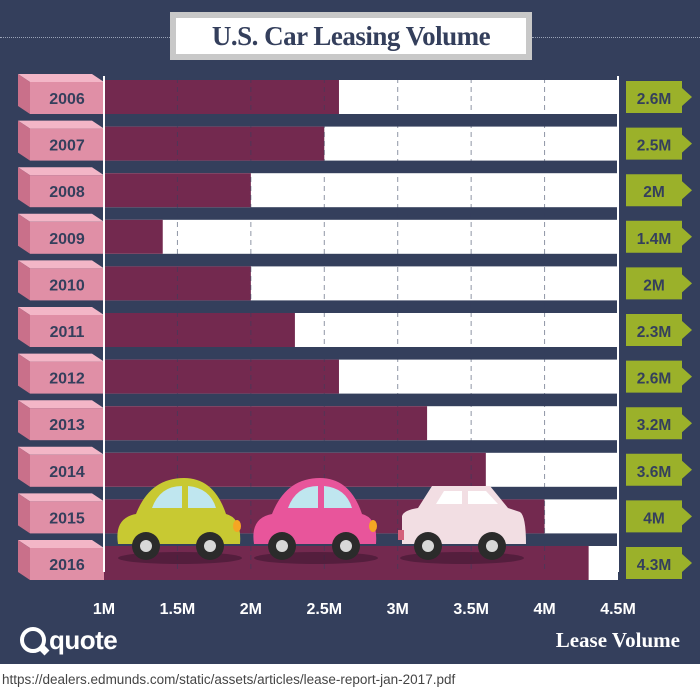 The width and height of the screenshot is (700, 697). Describe the element at coordinates (178, 609) in the screenshot. I see `x-tick-label: 1.5M` at that location.